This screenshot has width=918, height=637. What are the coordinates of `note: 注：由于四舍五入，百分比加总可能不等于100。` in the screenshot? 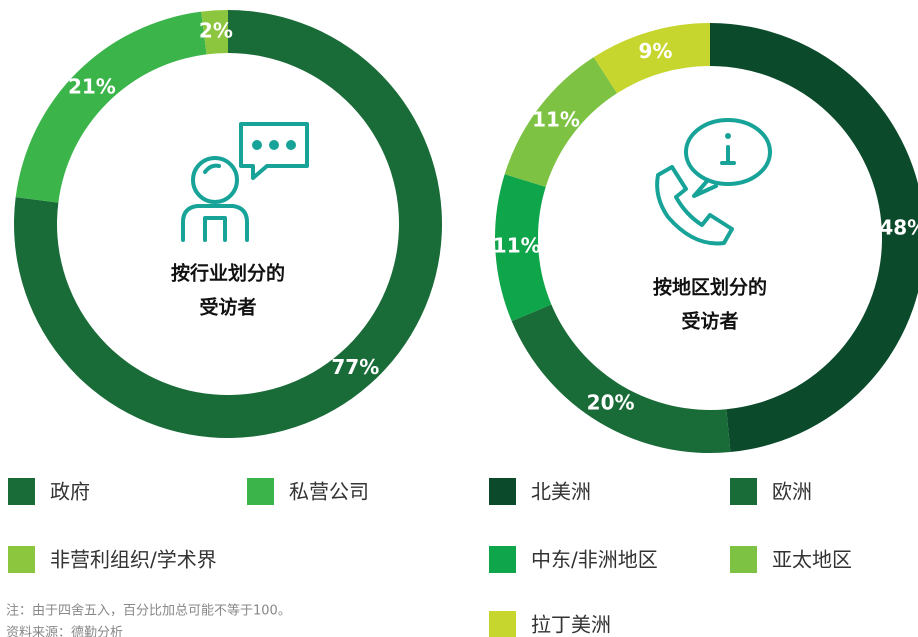 It's located at (148, 611).